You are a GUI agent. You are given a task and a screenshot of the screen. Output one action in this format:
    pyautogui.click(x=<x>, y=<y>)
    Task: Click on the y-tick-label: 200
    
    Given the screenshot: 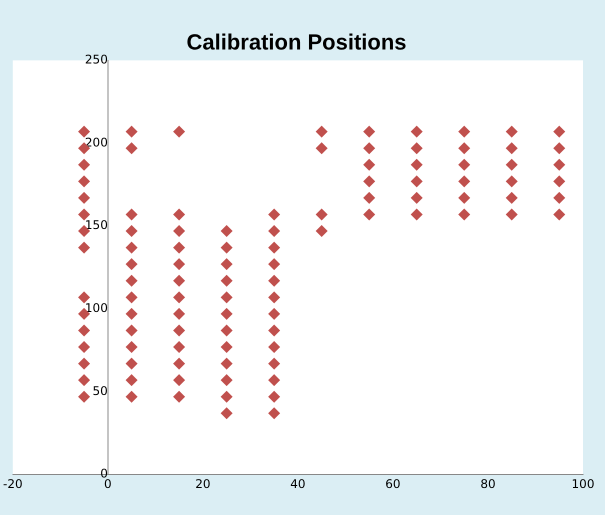 What is the action you would take?
    pyautogui.click(x=96, y=142)
    